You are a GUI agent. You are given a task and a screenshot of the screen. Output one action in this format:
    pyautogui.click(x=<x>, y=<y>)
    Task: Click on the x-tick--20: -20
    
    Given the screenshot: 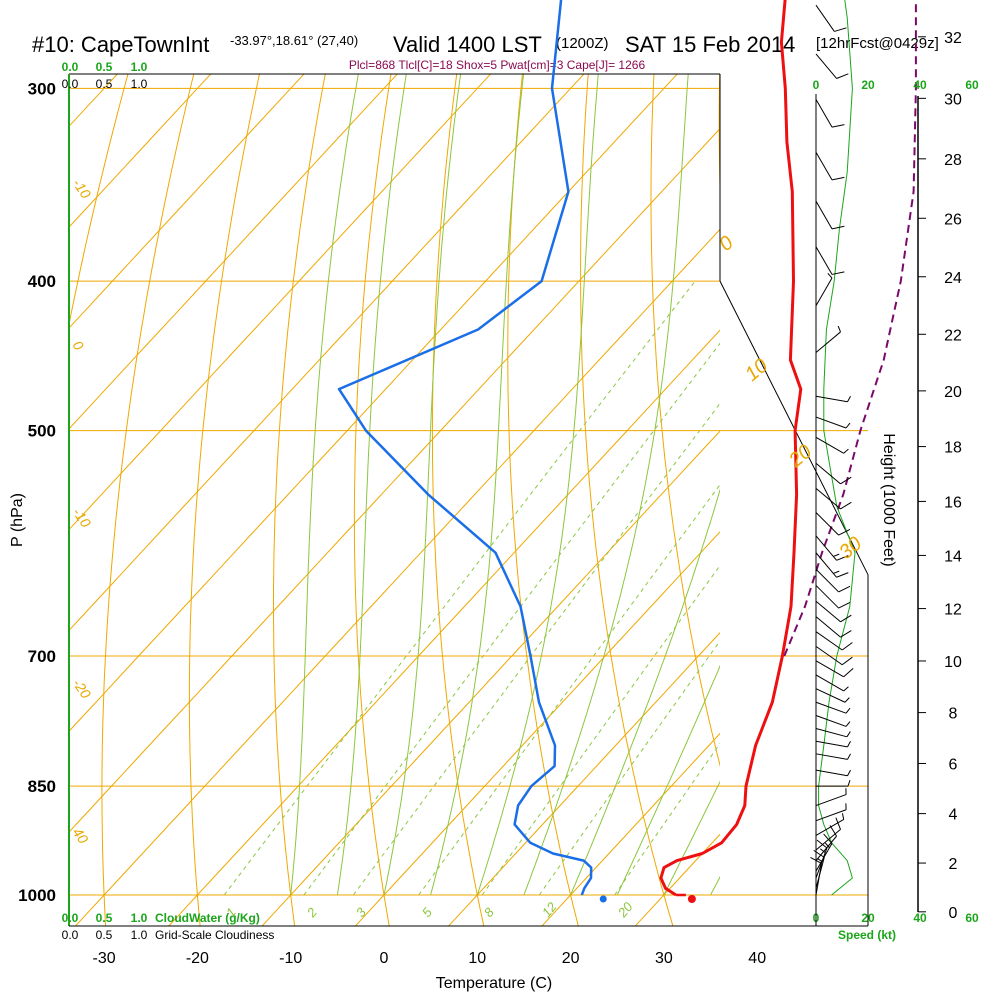 What is the action you would take?
    pyautogui.click(x=197, y=958)
    